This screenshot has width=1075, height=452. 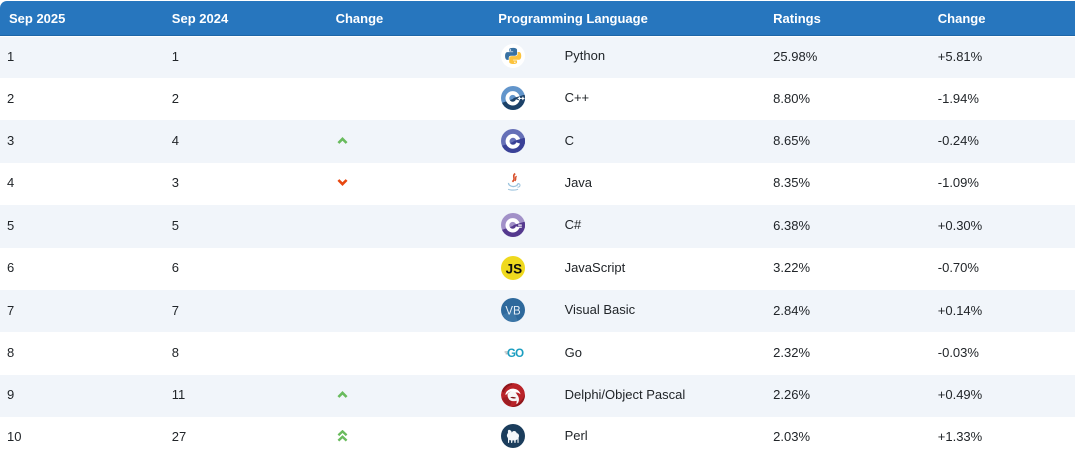 I want to click on svg-text: VB, so click(x=514, y=312).